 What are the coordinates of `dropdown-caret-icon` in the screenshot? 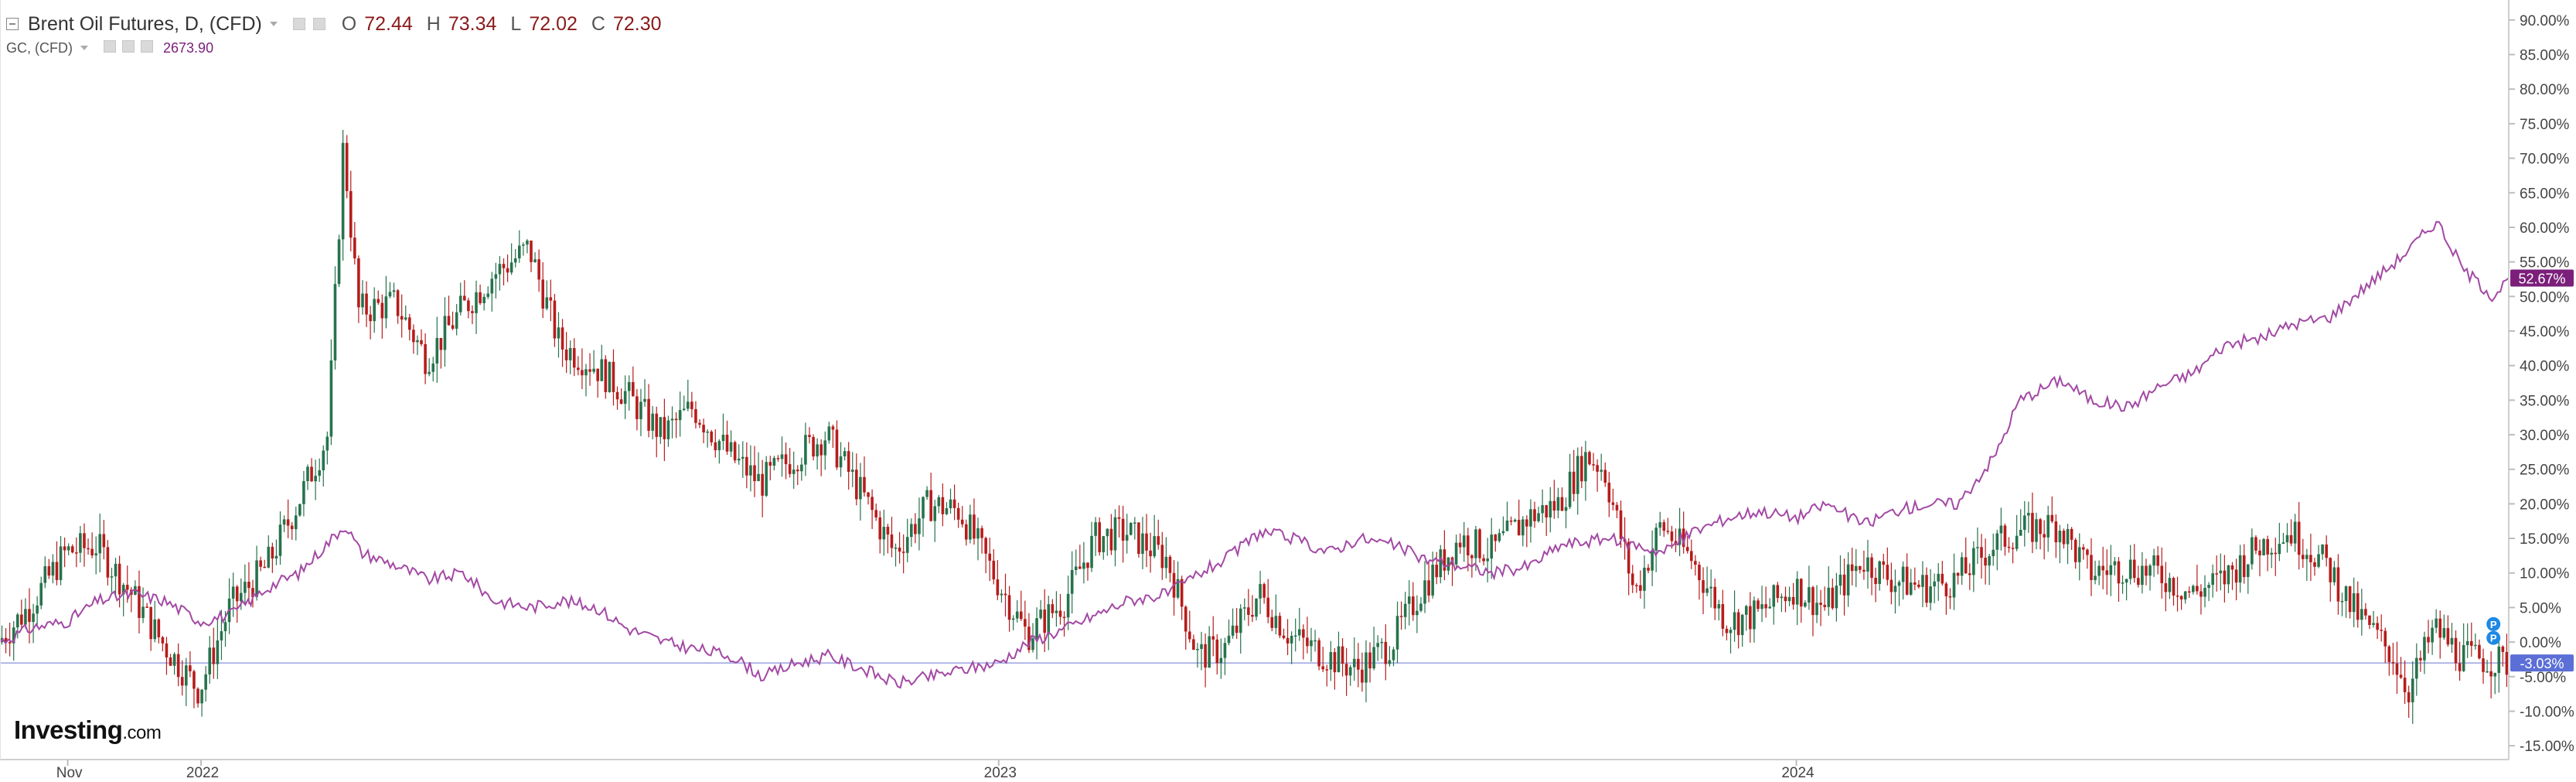 It's located at (273, 24).